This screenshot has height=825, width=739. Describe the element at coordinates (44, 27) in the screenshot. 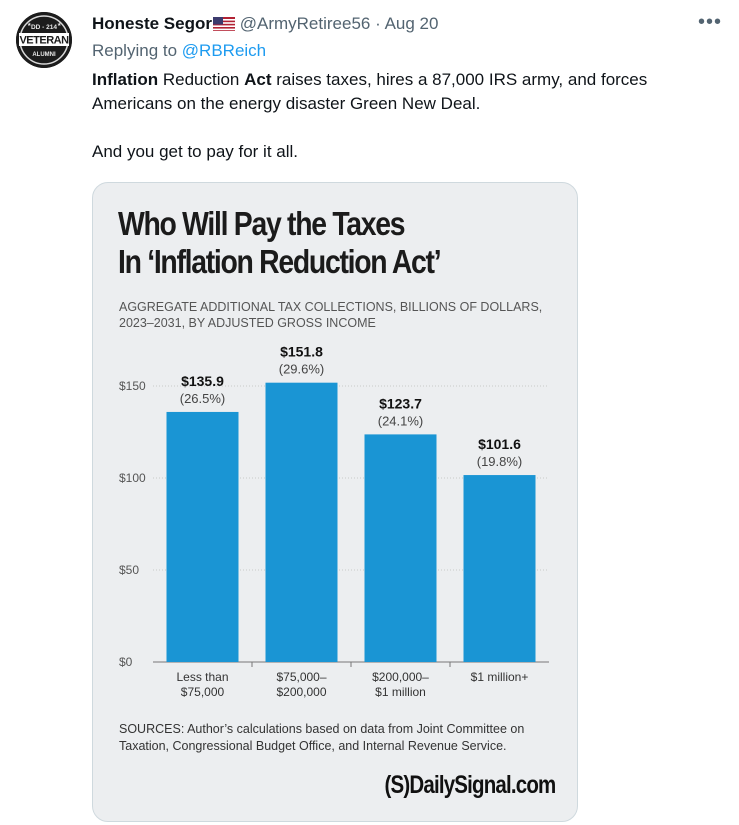

I see `avatar-top-text: DD - 214` at that location.